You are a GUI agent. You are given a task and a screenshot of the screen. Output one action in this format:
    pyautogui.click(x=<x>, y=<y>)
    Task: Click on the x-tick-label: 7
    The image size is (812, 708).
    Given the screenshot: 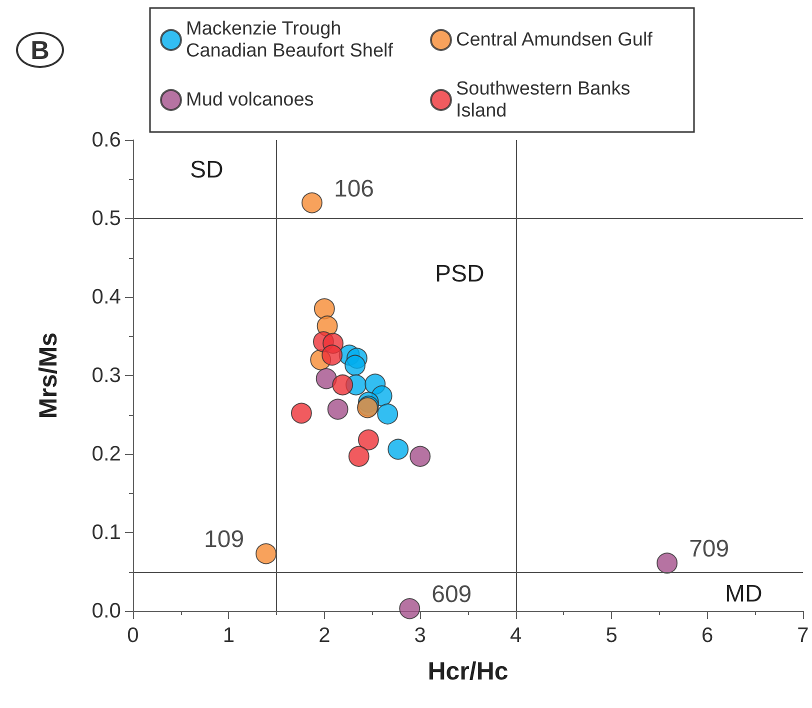 What is the action you would take?
    pyautogui.click(x=803, y=635)
    